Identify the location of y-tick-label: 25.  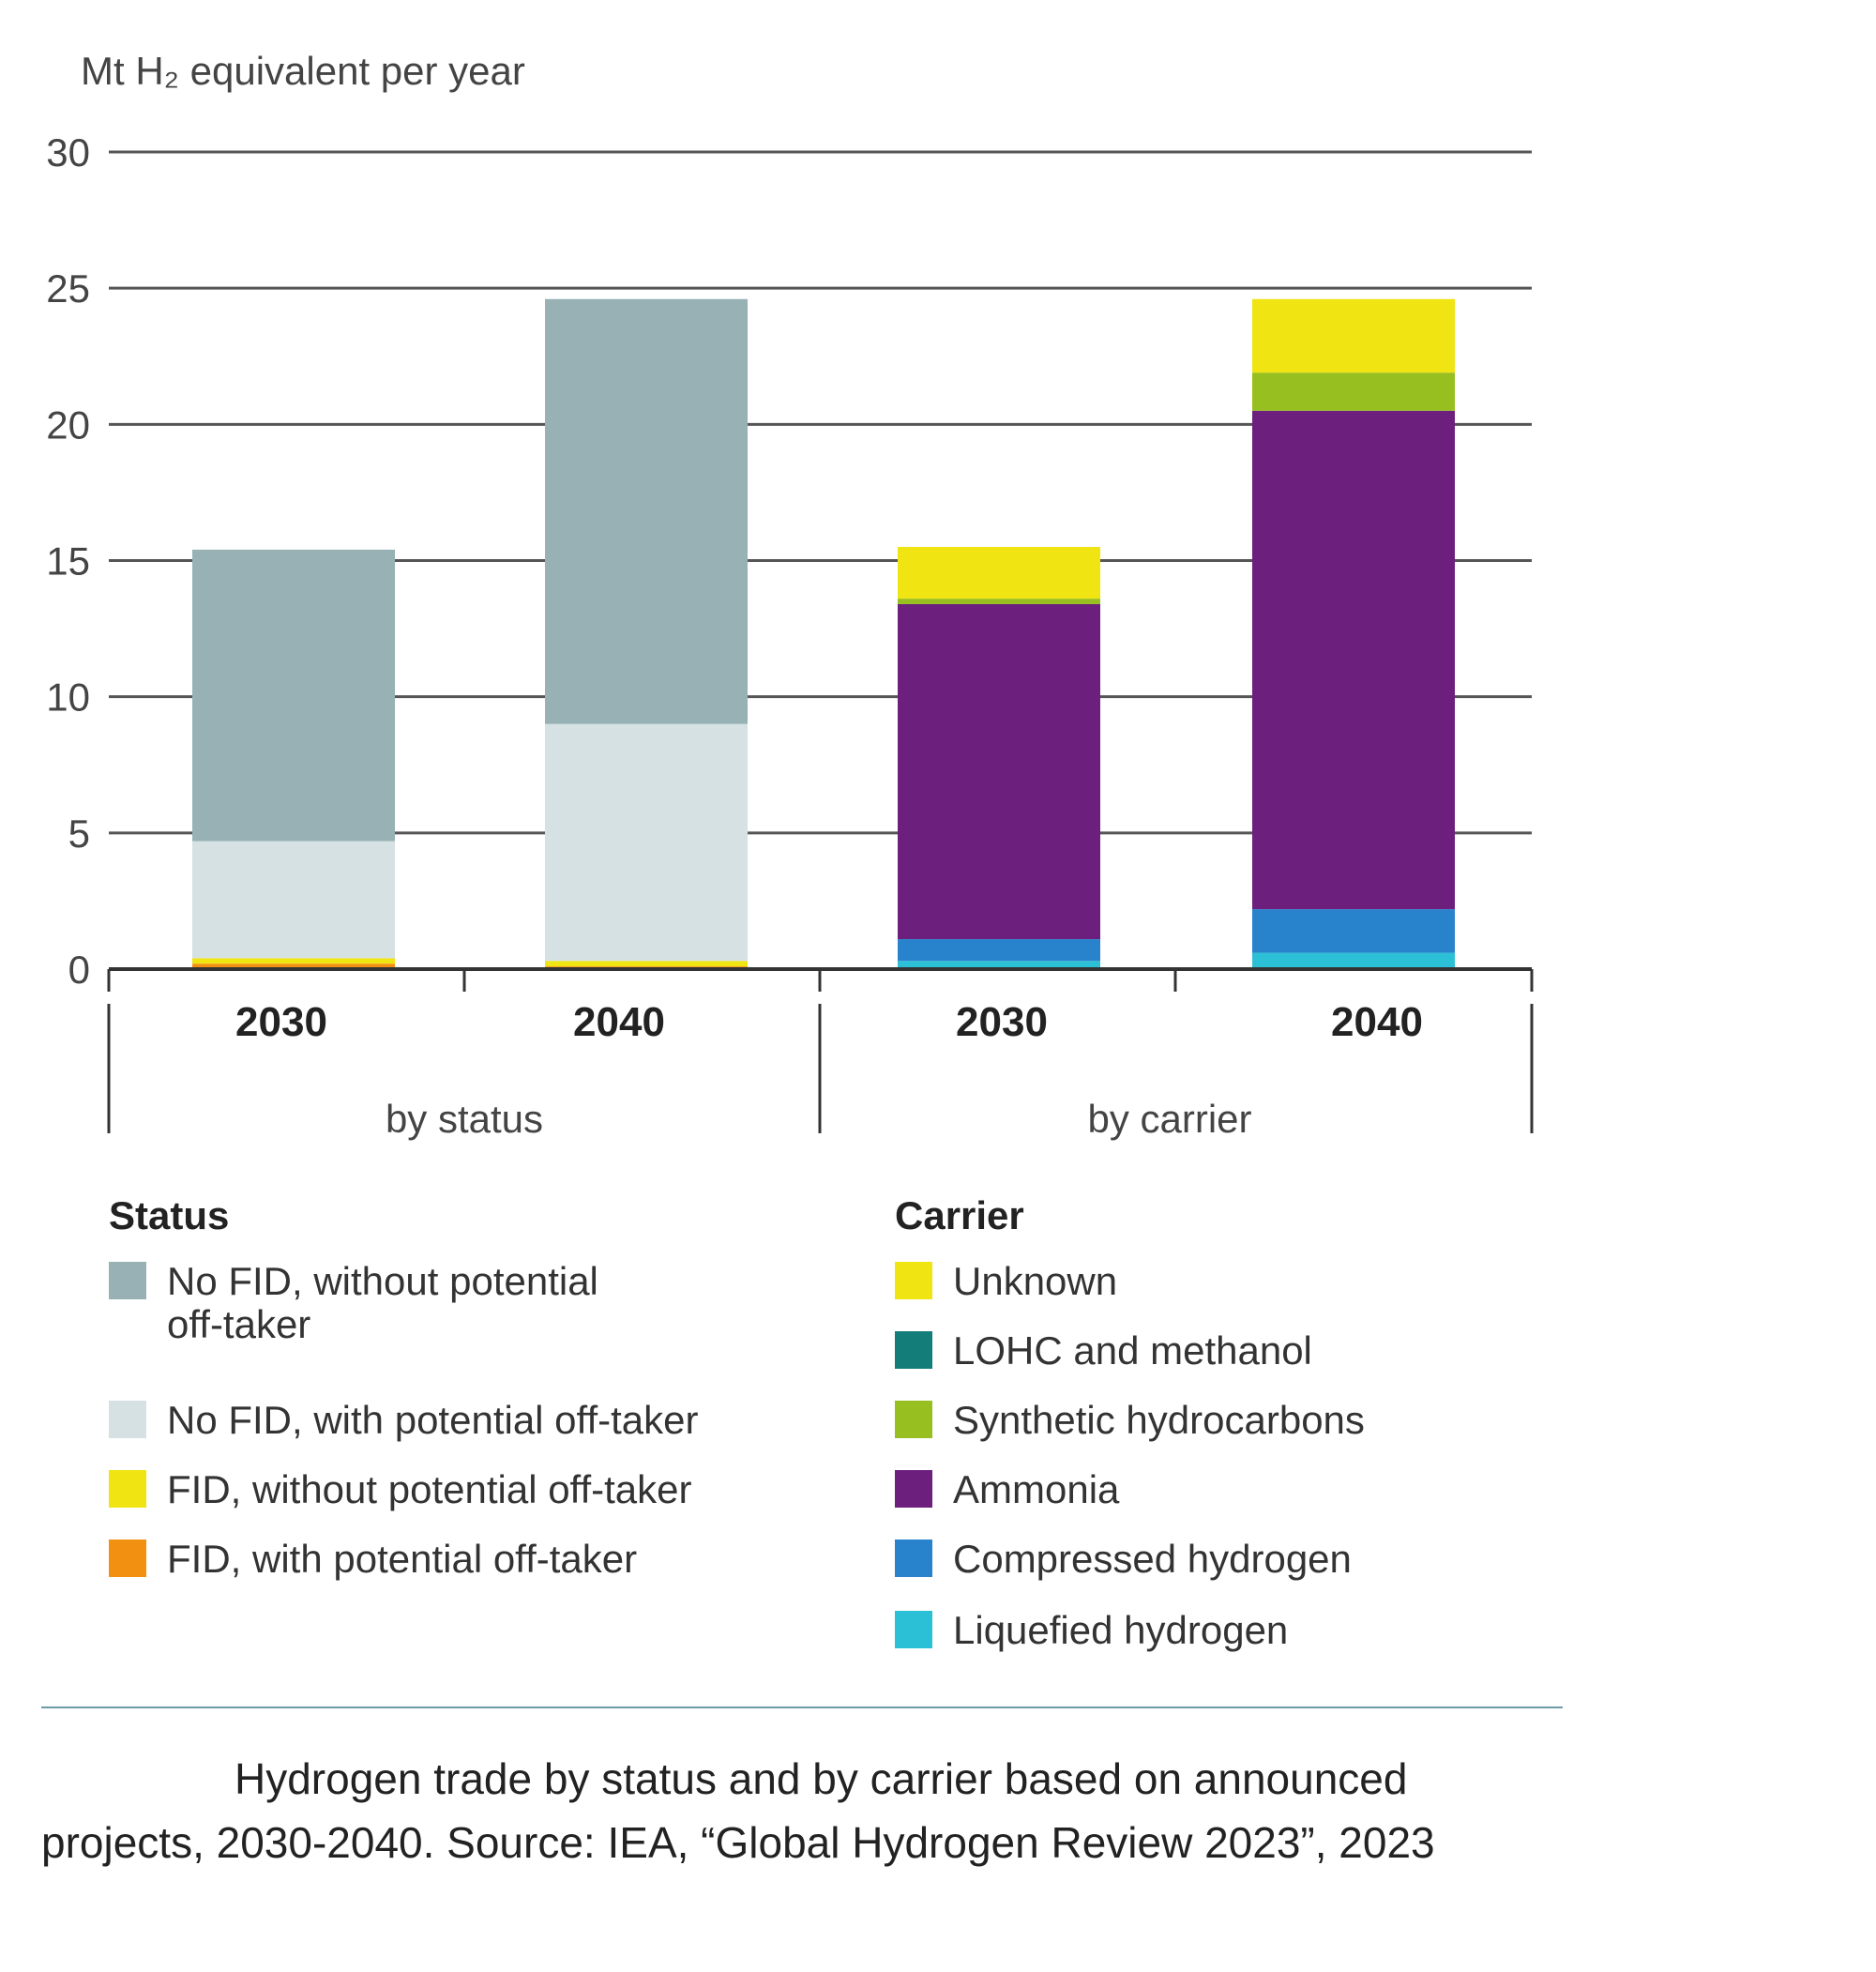
(68, 288).